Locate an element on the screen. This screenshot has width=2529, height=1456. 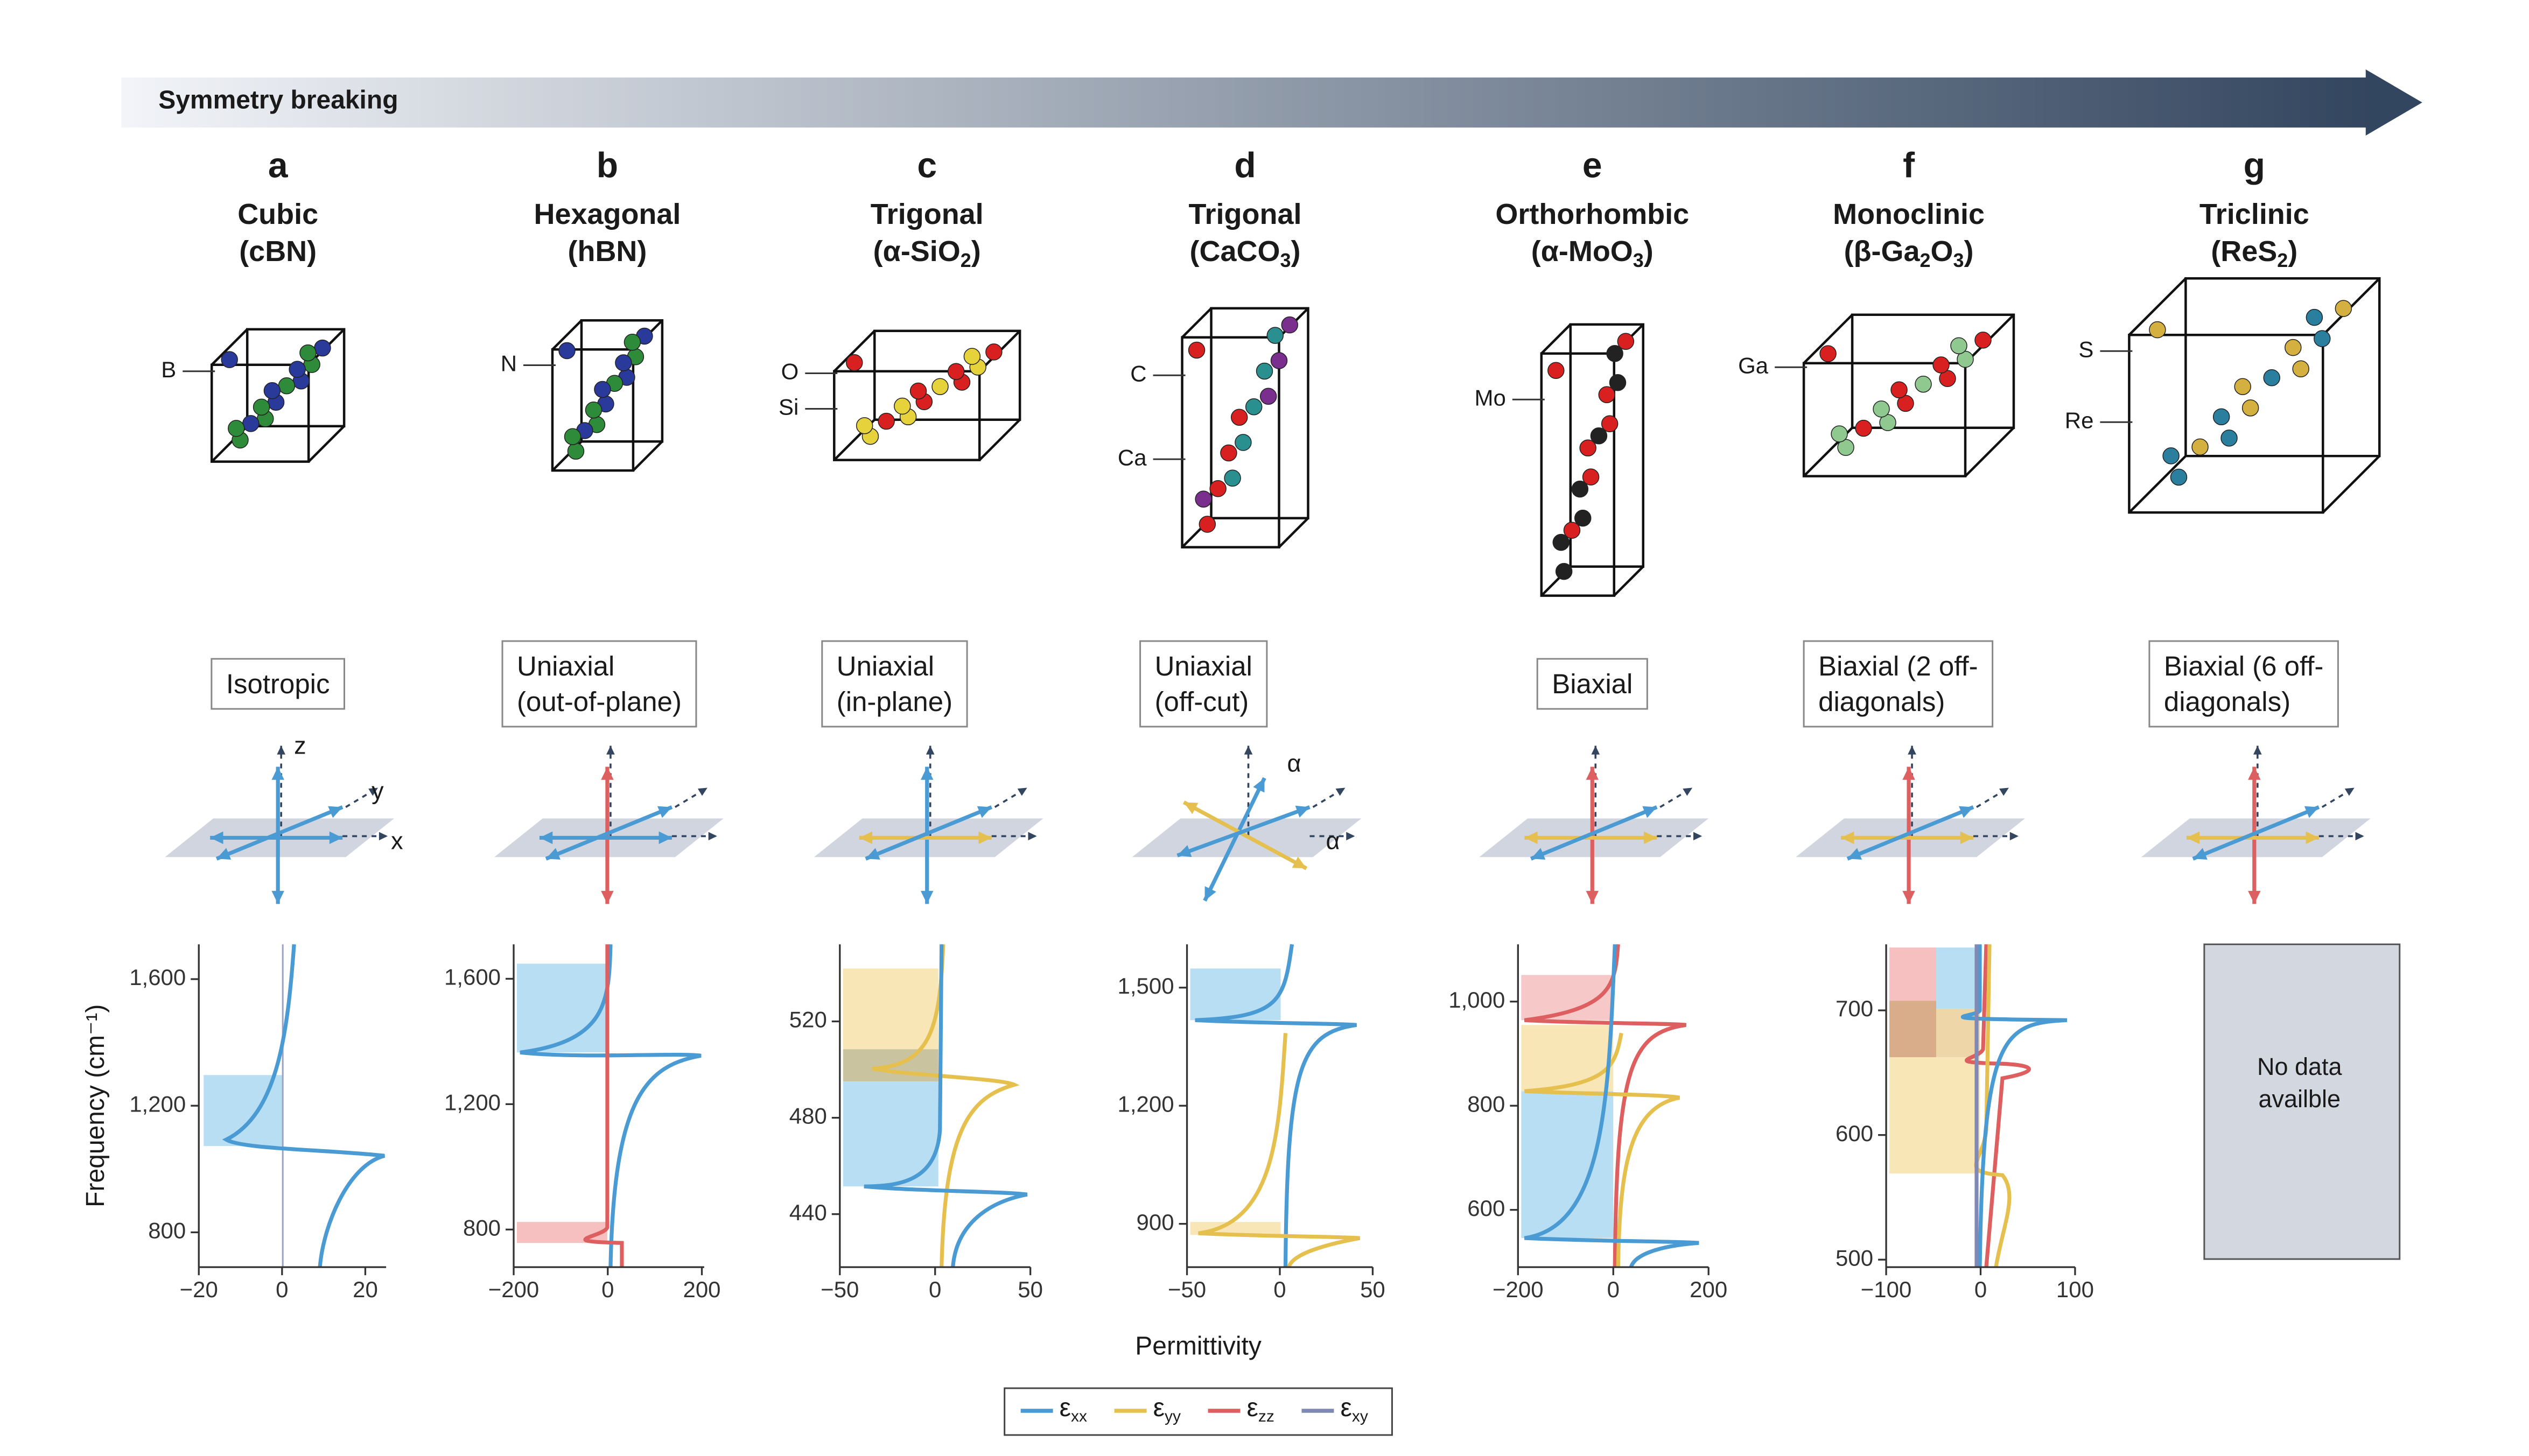
x-tick-label: −50 is located at coordinates (1187, 1290).